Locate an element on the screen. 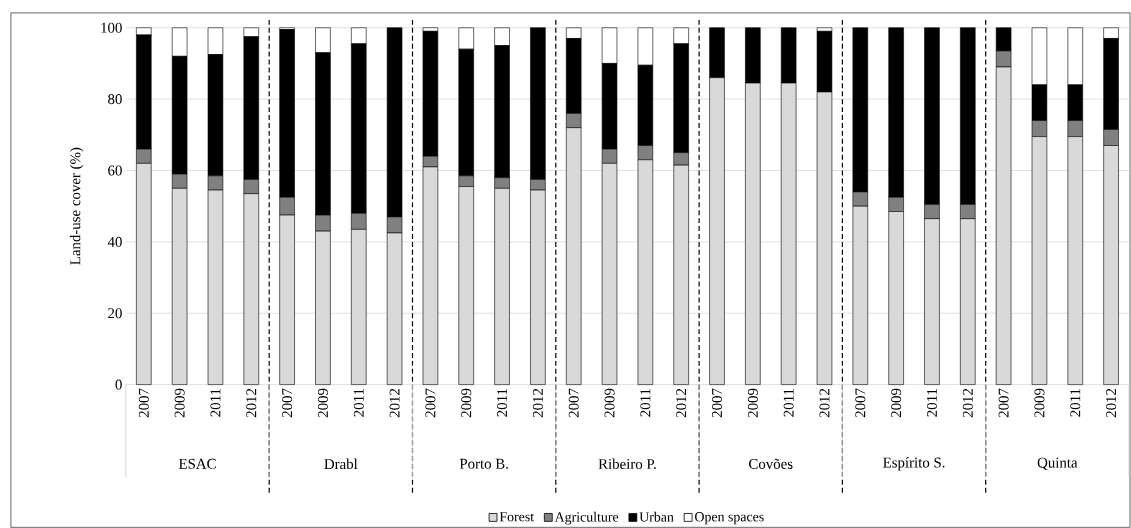 This screenshot has height=528, width=1131. text: Drabl is located at coordinates (341, 463).